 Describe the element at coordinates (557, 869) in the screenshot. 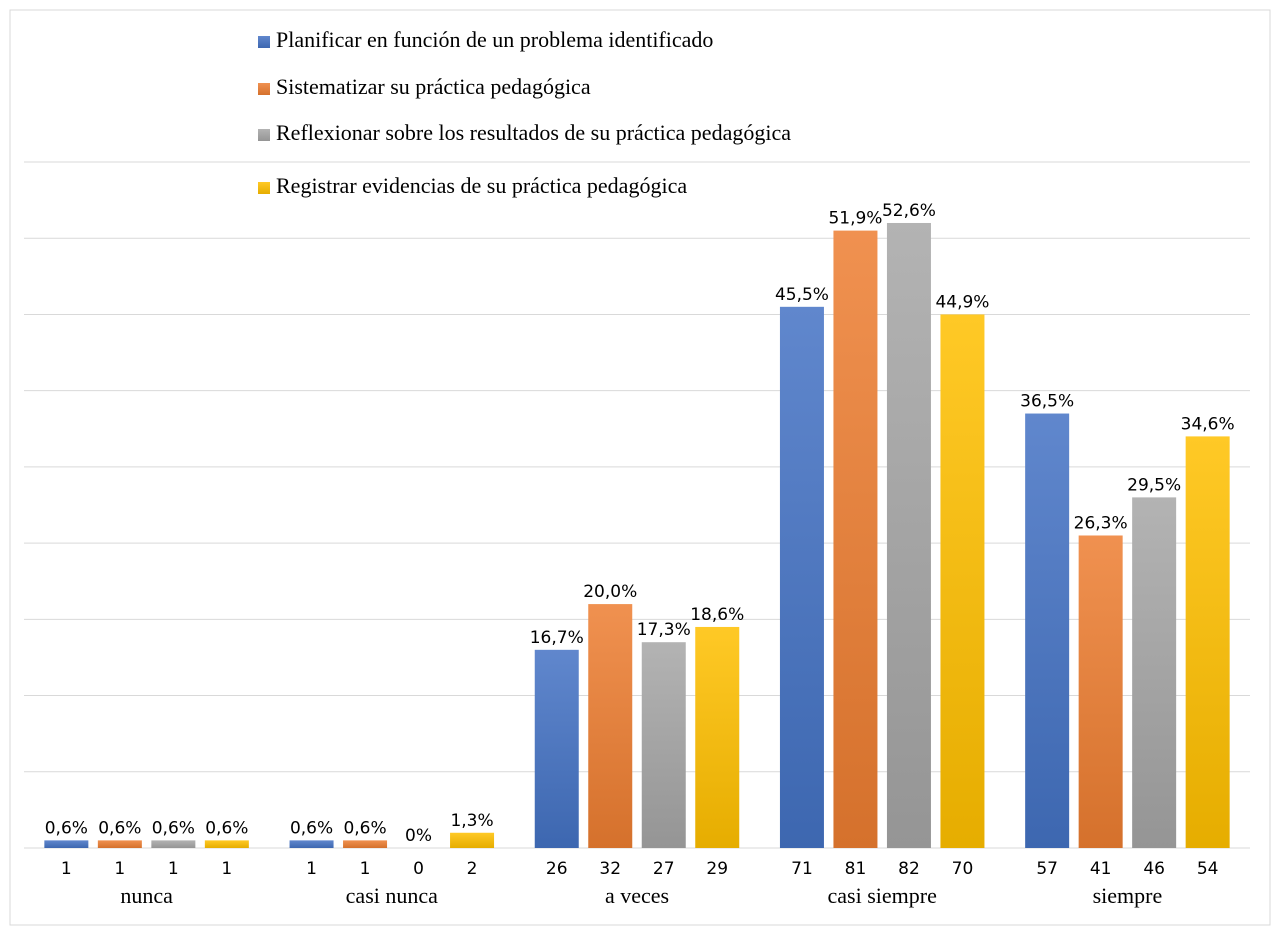

I see `count-label: 26` at that location.